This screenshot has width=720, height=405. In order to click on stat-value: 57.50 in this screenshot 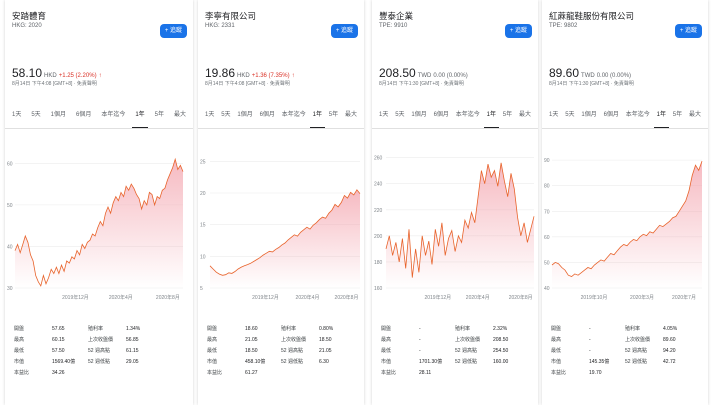, I will do `click(58, 351)`.